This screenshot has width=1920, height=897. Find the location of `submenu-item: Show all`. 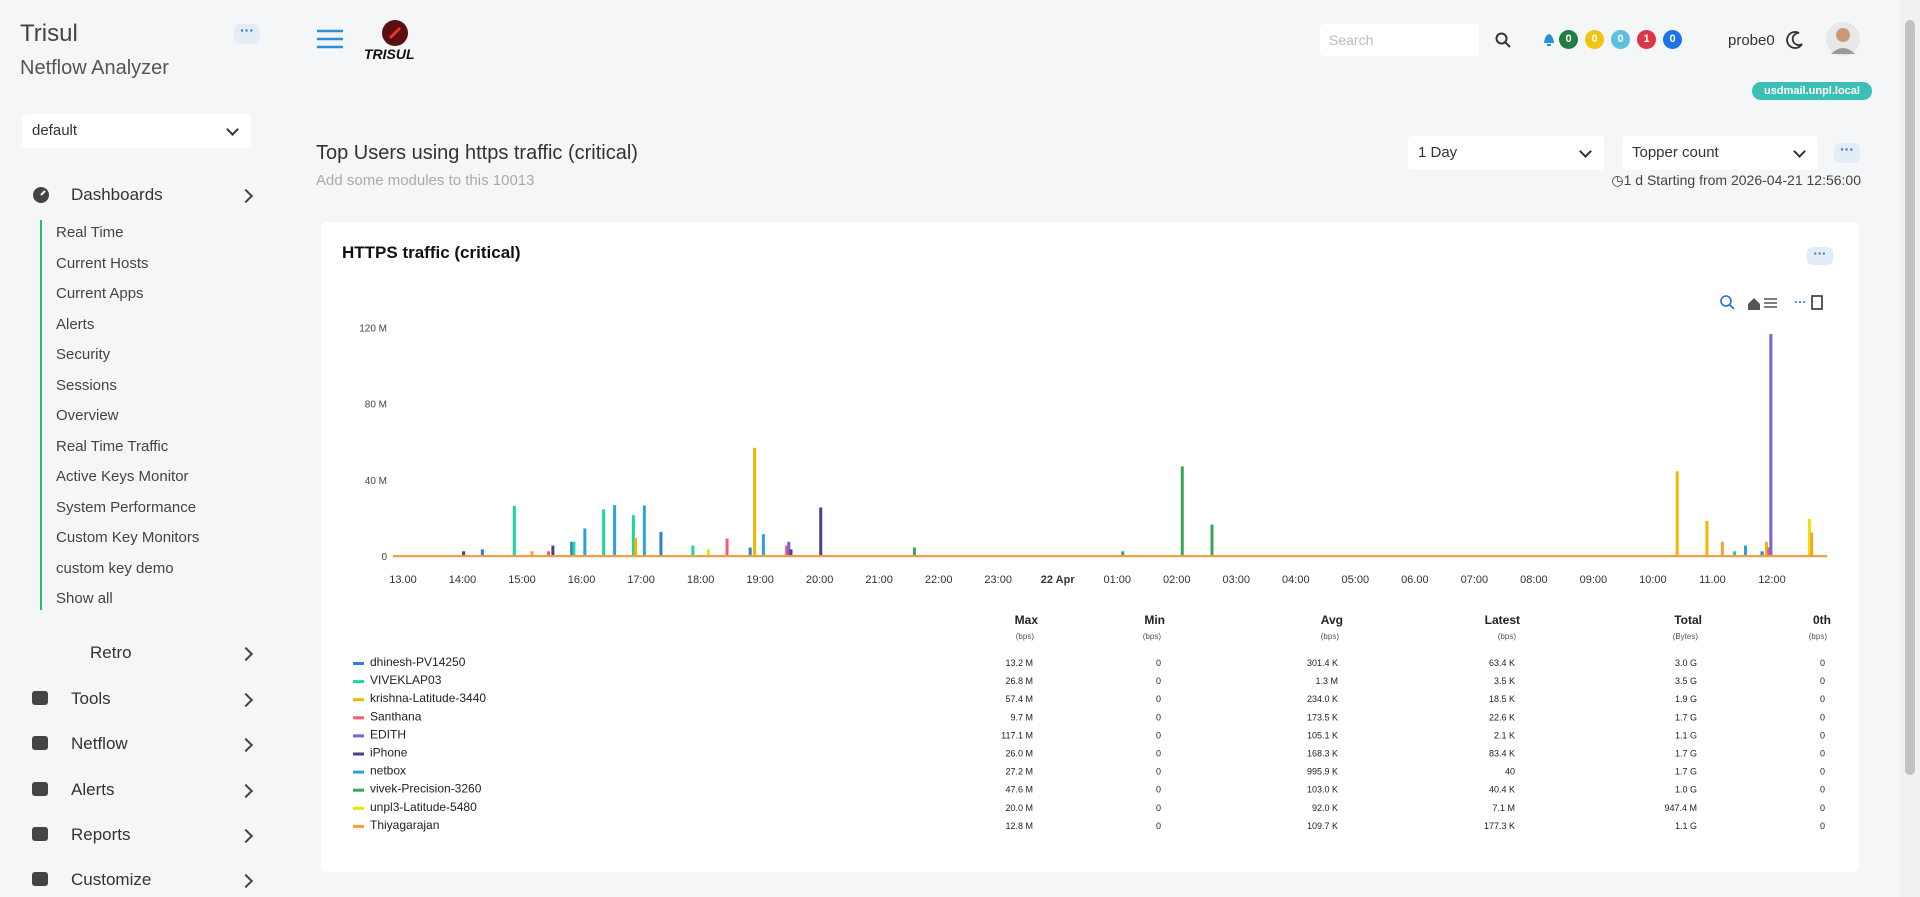

submenu-item: Show all is located at coordinates (84, 598).